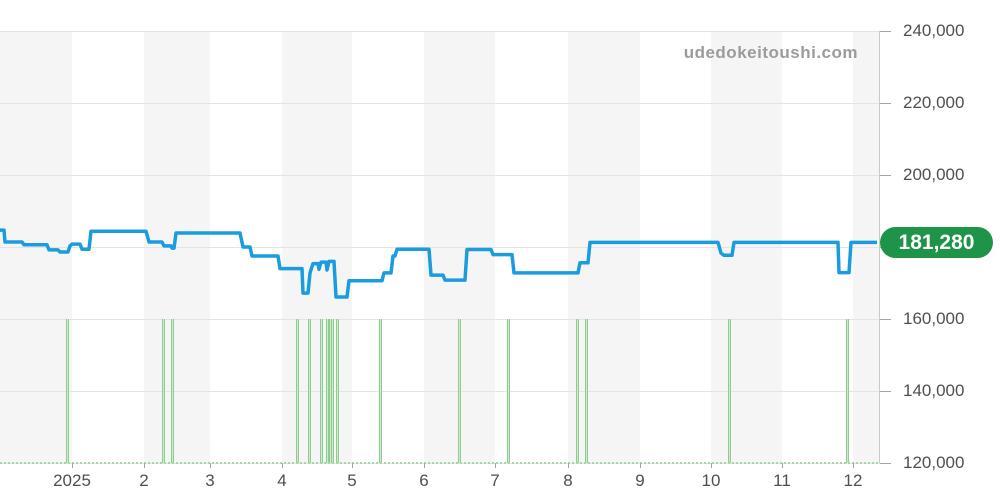  I want to click on x-axis-label: 6, so click(424, 480).